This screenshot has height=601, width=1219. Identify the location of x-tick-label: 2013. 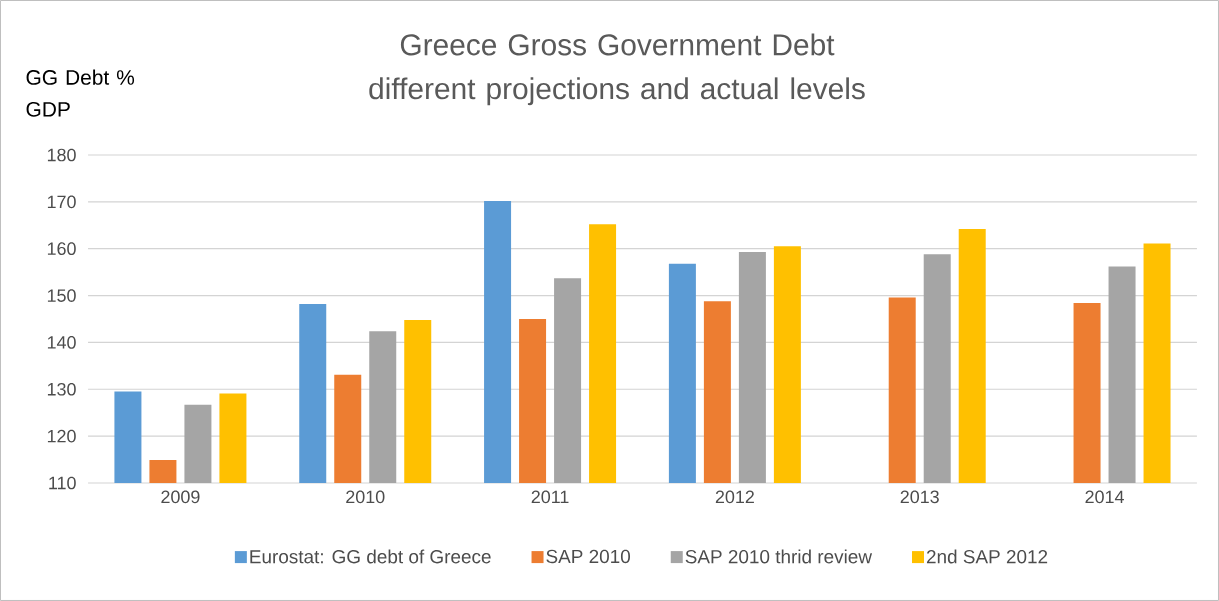
(919, 497).